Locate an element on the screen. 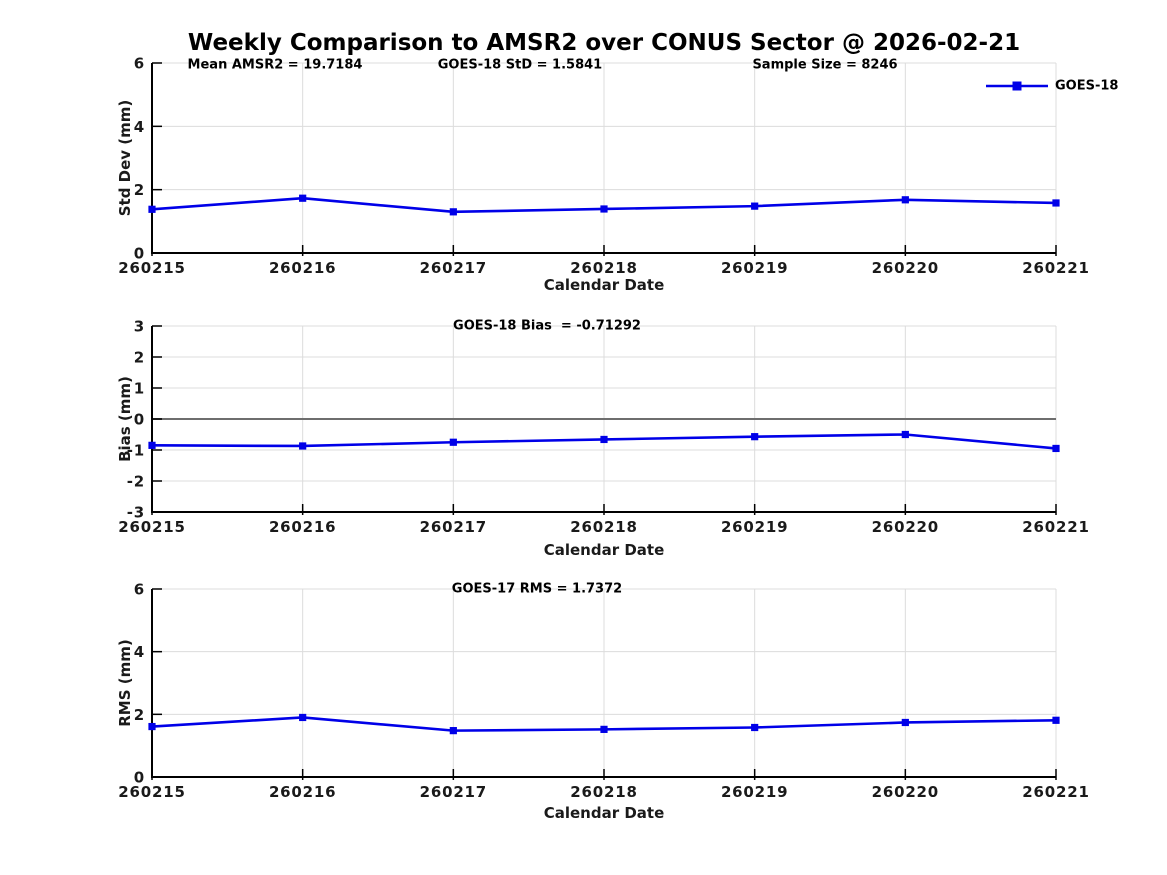 The image size is (1167, 875). y-axis-label-rms: RMS (mm) is located at coordinates (125, 683).